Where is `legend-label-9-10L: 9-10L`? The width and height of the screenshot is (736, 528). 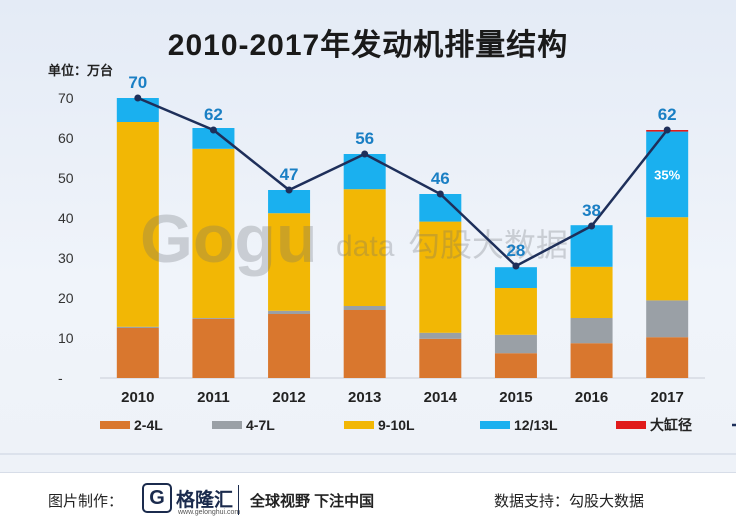 legend-label-9-10L: 9-10L is located at coordinates (396, 425).